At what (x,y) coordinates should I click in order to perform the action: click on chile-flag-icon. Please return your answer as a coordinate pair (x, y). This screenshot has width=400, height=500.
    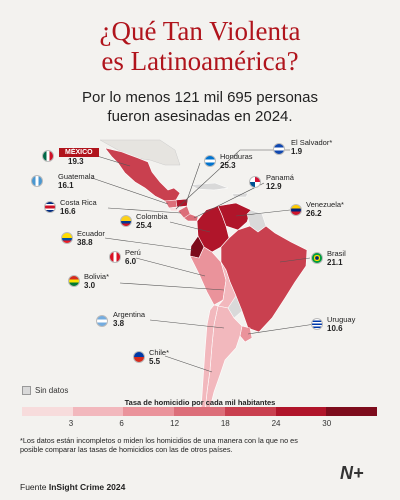
    Looking at the image, I should click on (139, 357).